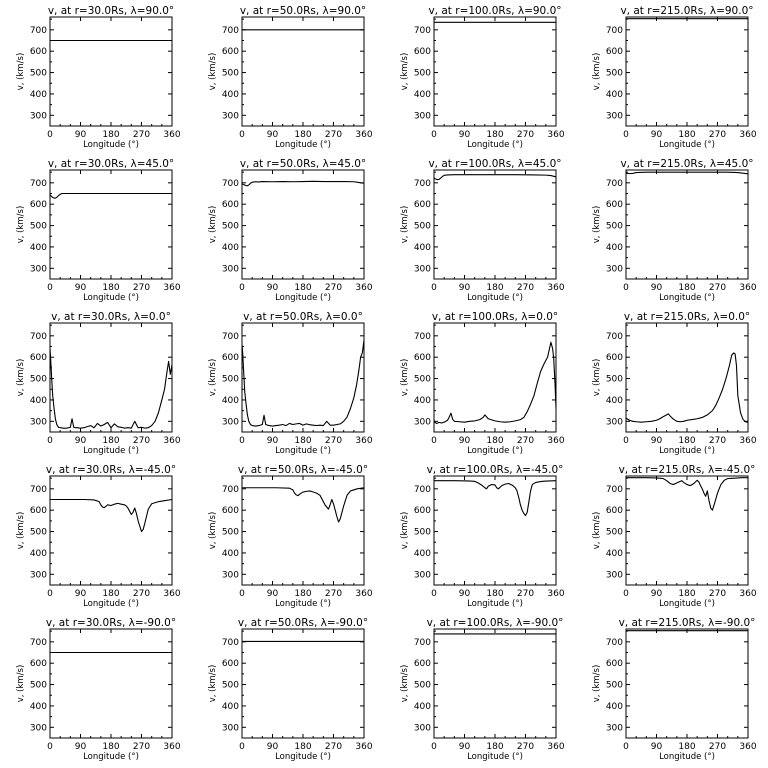  What do you see at coordinates (303, 164) in the screenshot?
I see `panel-title: v, at r=50.0Rs, λ=45.0°` at bounding box center [303, 164].